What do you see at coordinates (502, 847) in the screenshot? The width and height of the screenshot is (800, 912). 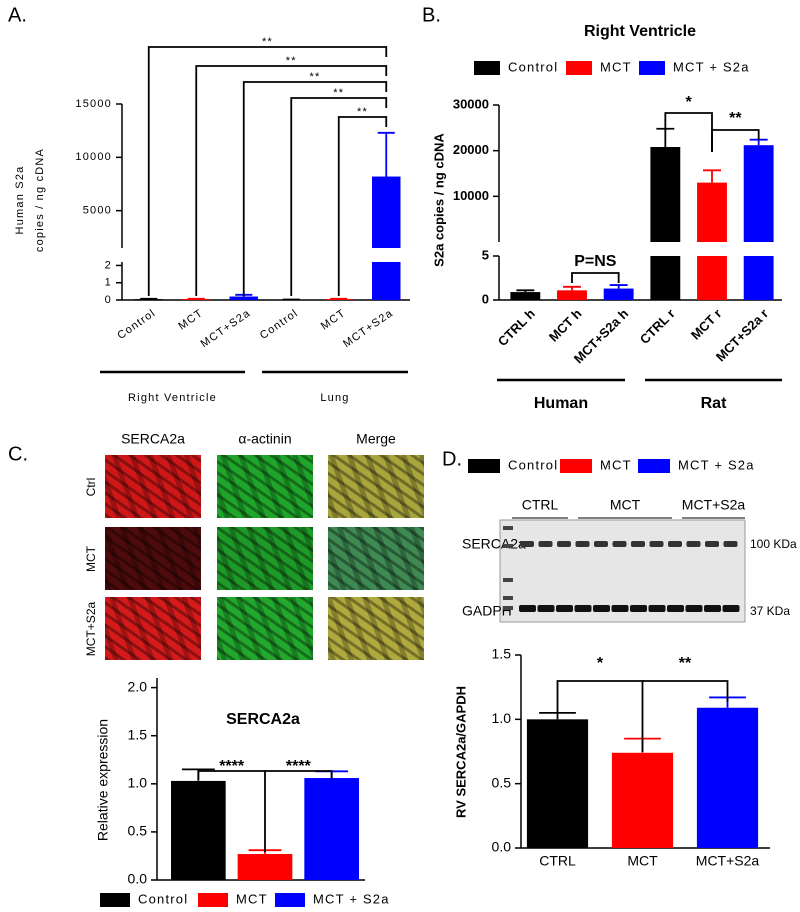 I see `y-tick-label: 0.0` at bounding box center [502, 847].